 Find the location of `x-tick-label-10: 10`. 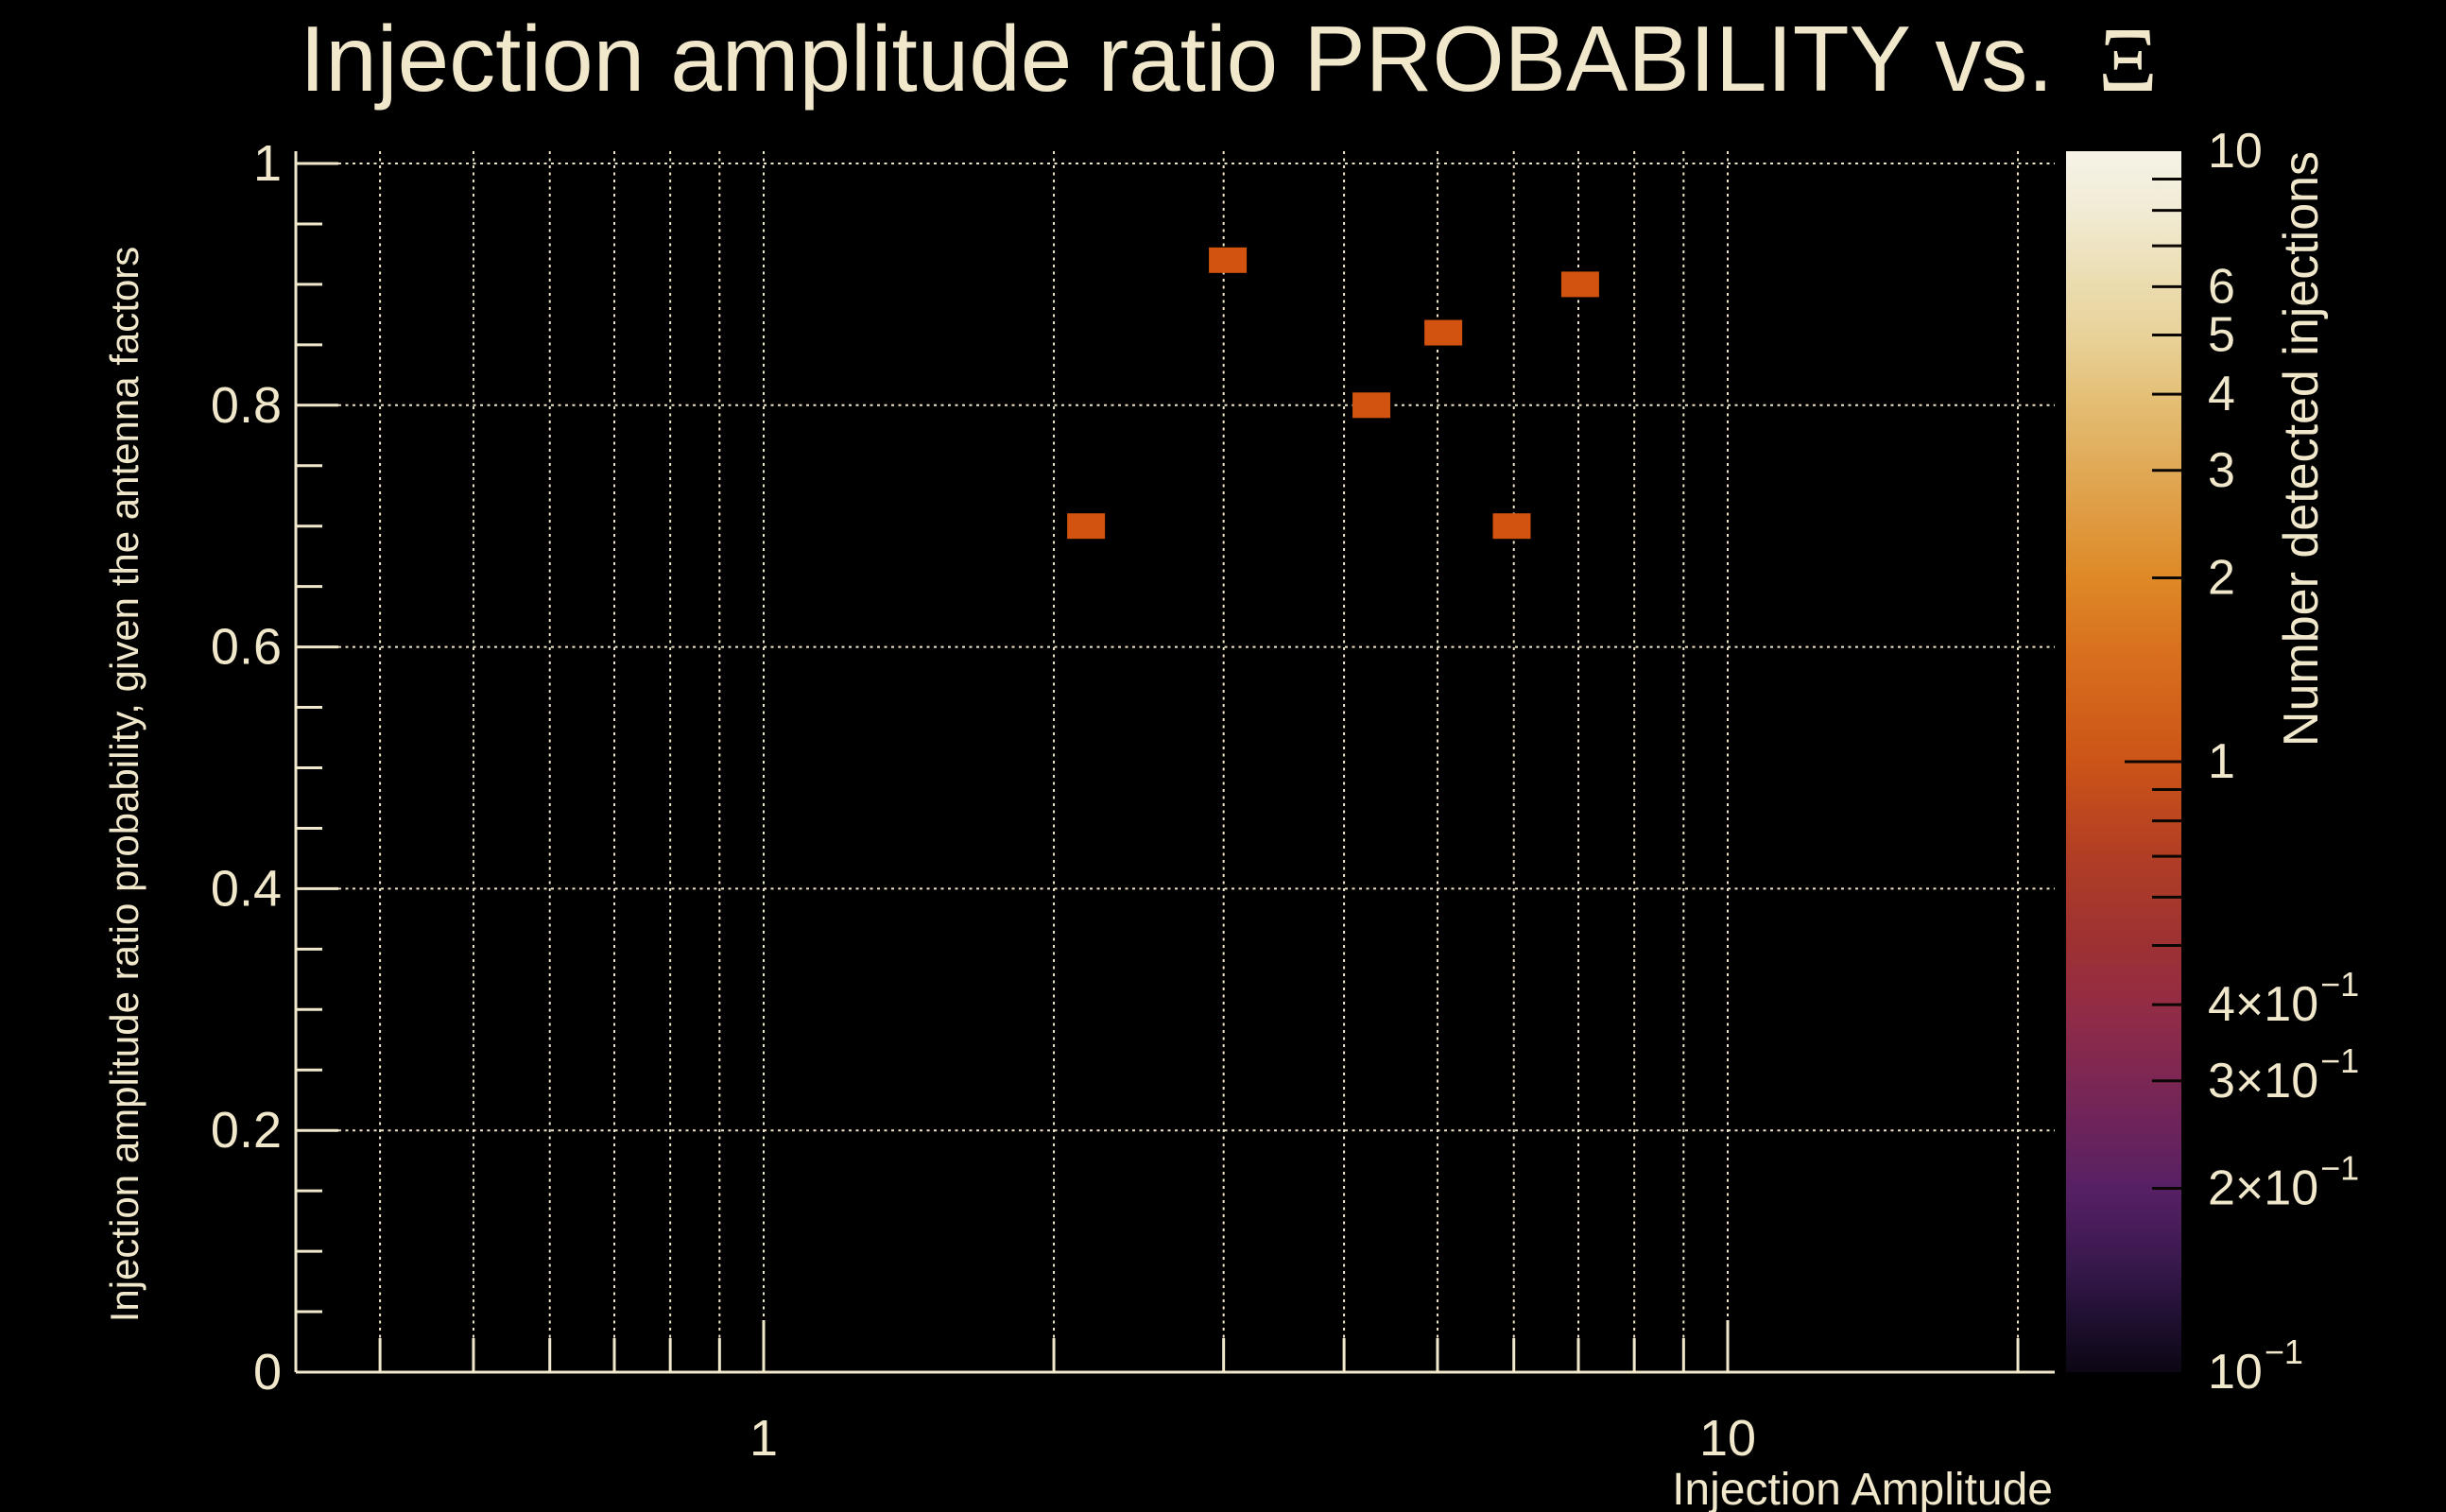

x-tick-label-10: 10 is located at coordinates (1728, 1438).